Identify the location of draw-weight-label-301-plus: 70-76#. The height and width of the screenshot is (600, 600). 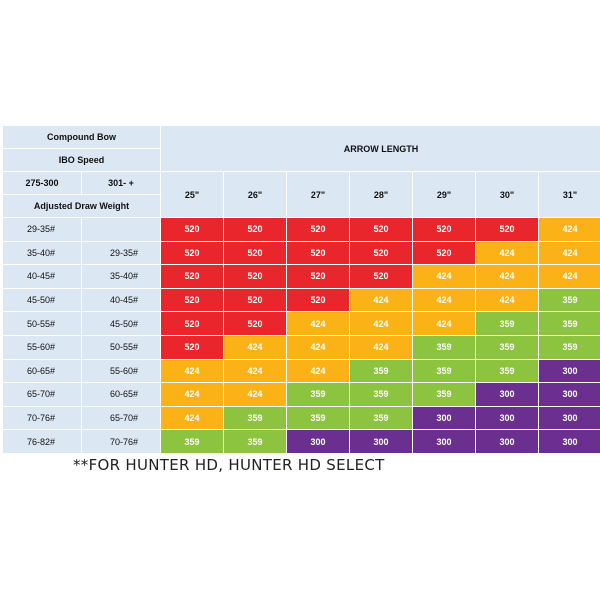
(121, 441).